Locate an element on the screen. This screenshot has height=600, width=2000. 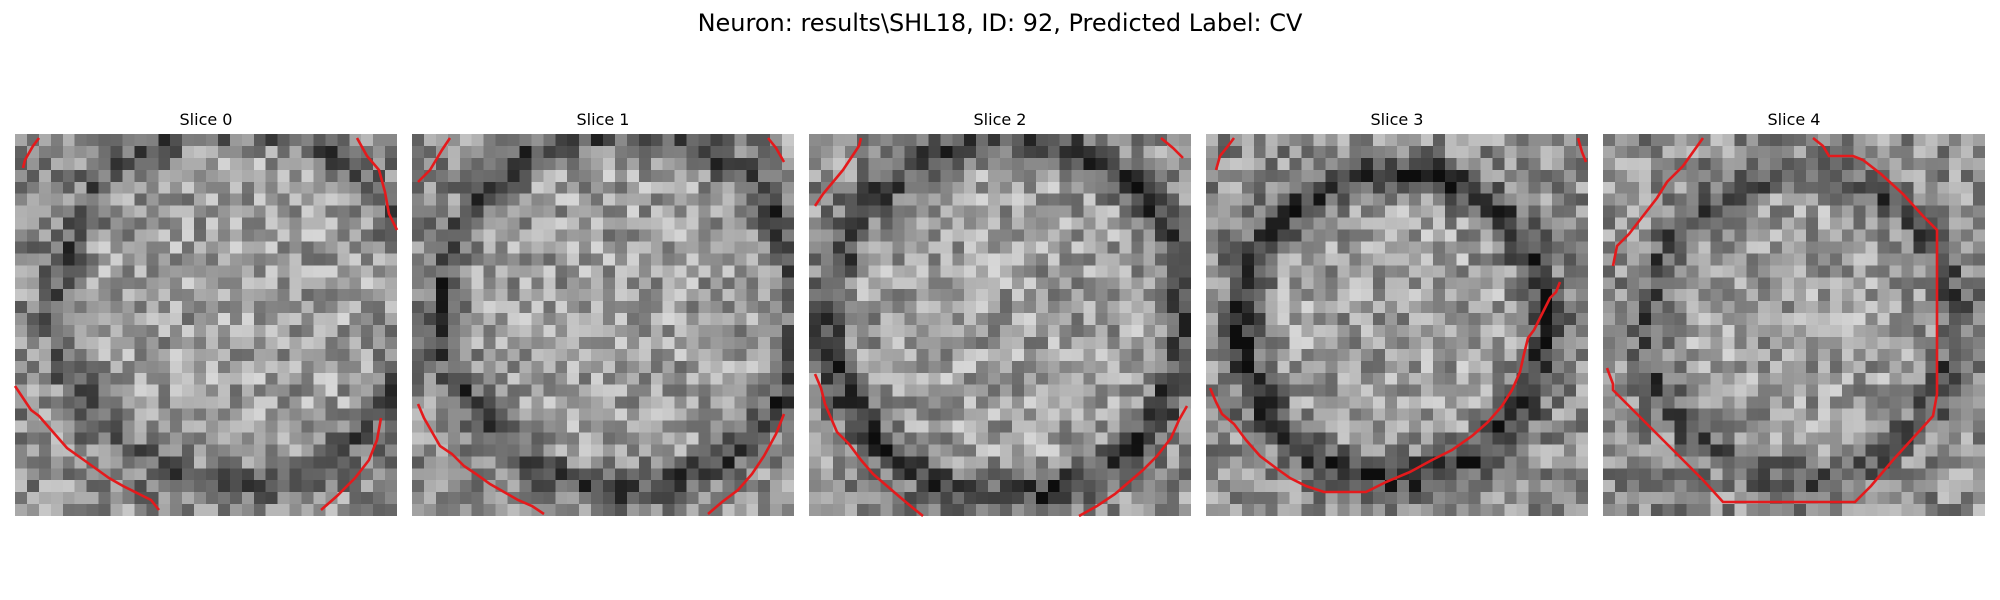
slice-title: Slice 3 is located at coordinates (1397, 119).